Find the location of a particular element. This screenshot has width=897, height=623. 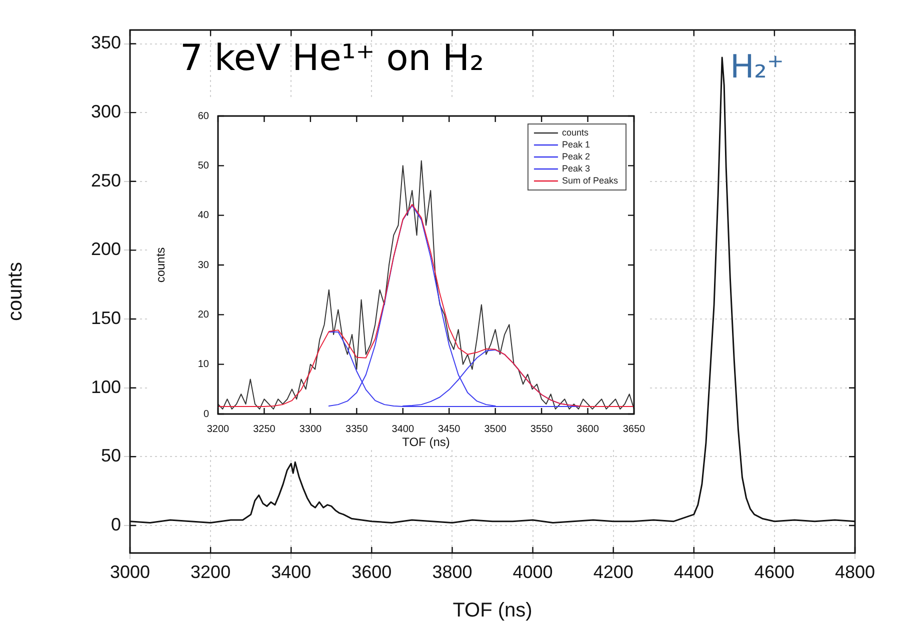

legend-label: Sum of Peaks is located at coordinates (590, 180).